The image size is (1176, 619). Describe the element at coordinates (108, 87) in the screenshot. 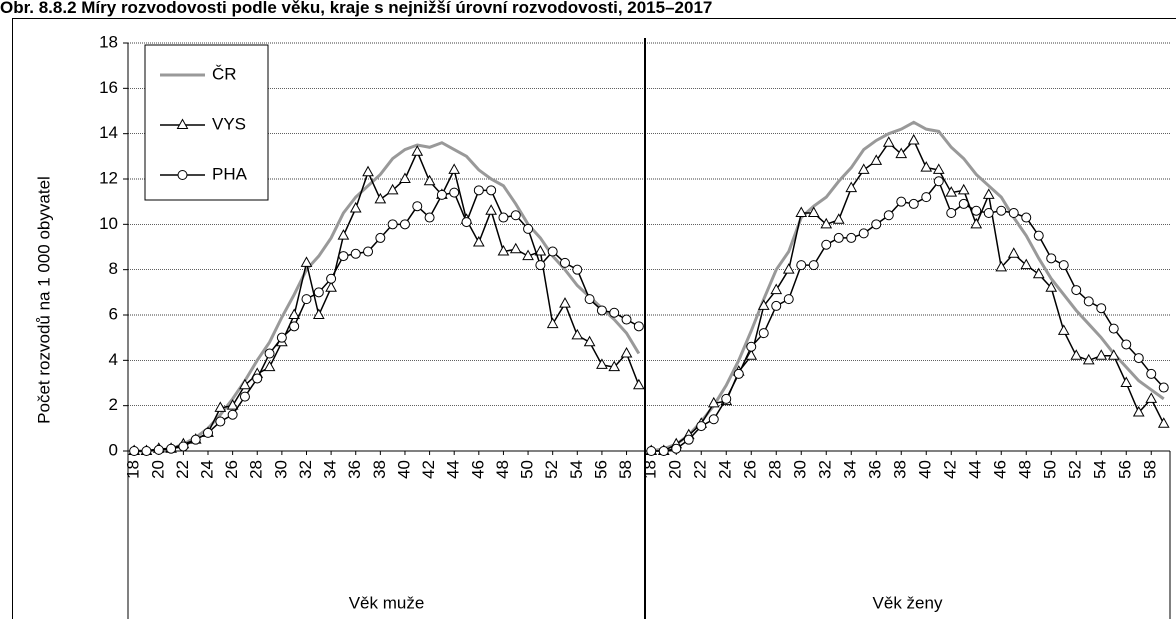

I see `y-tick-label: 16` at that location.